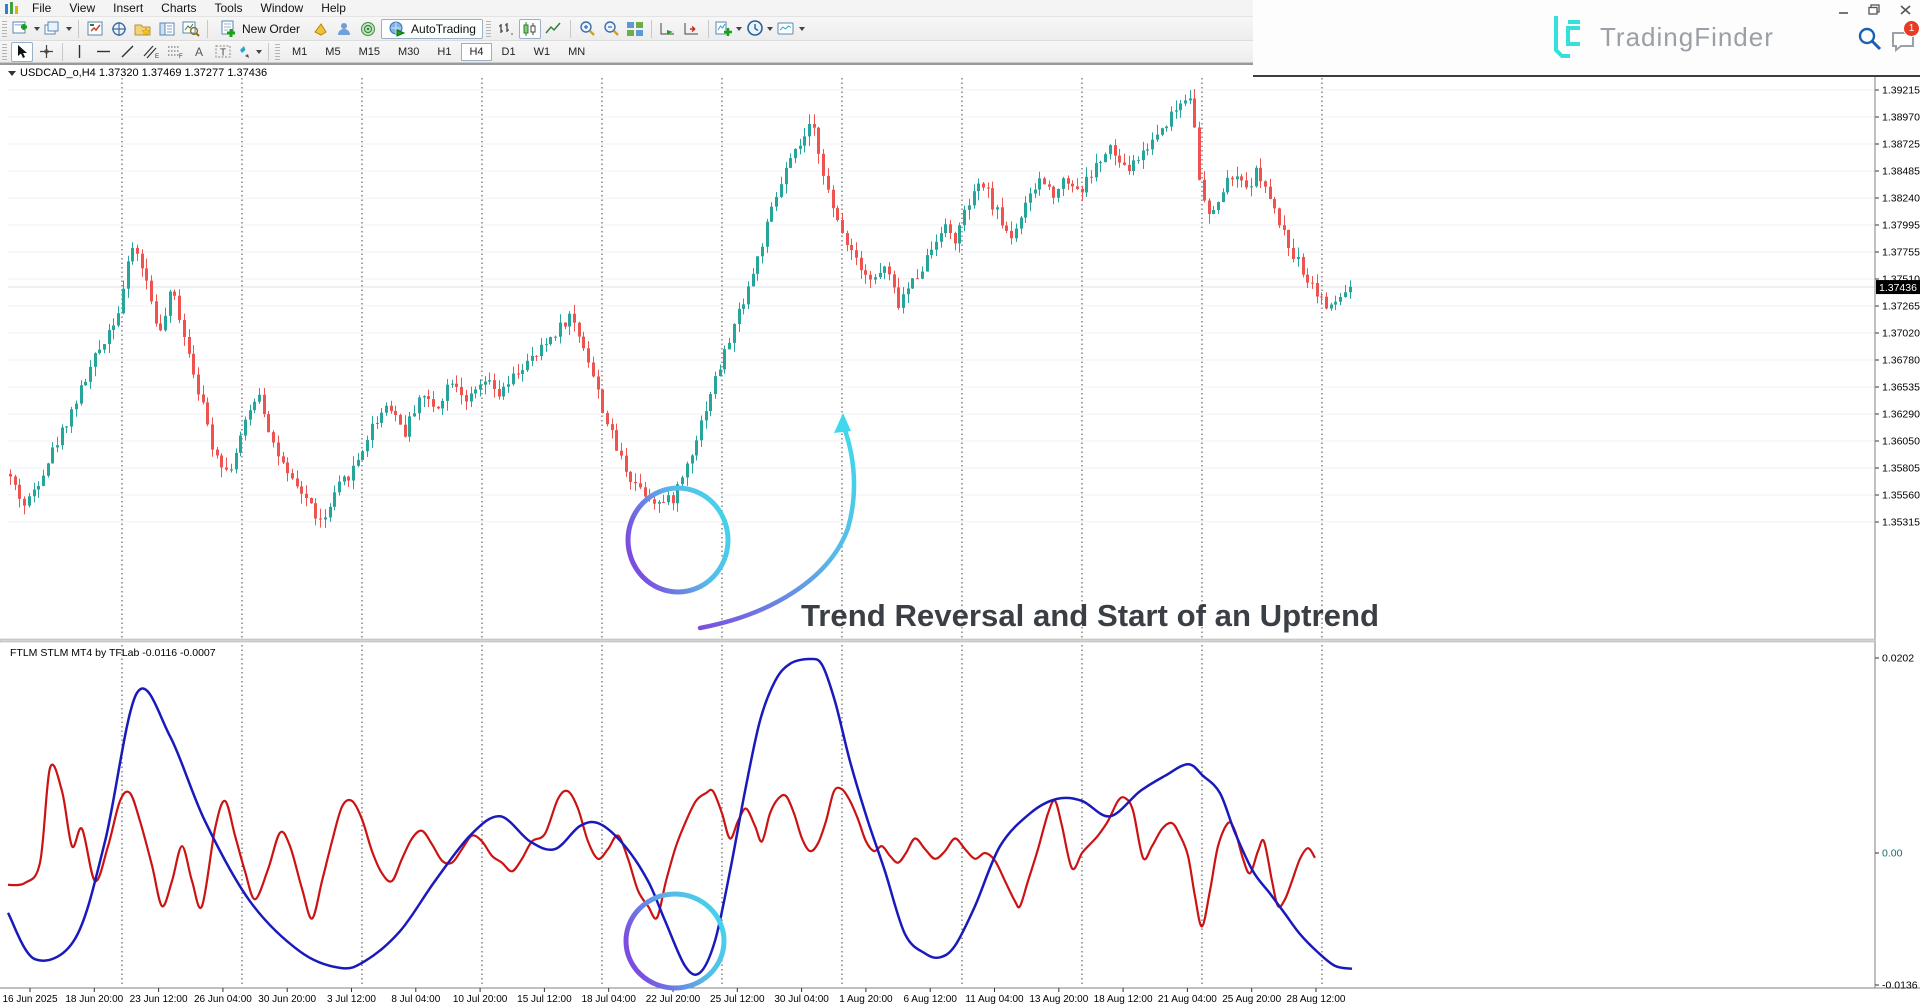 This screenshot has height=1006, width=1920. I want to click on menu-item-window: Window, so click(282, 8).